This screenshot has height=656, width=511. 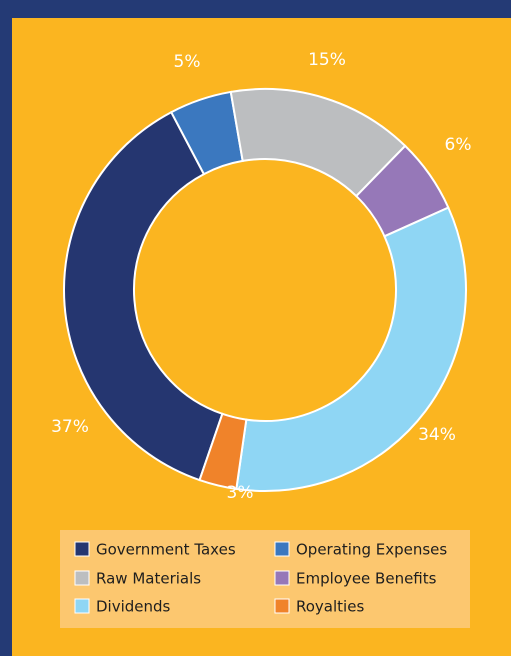 I want to click on data-label: 6%, so click(x=458, y=145).